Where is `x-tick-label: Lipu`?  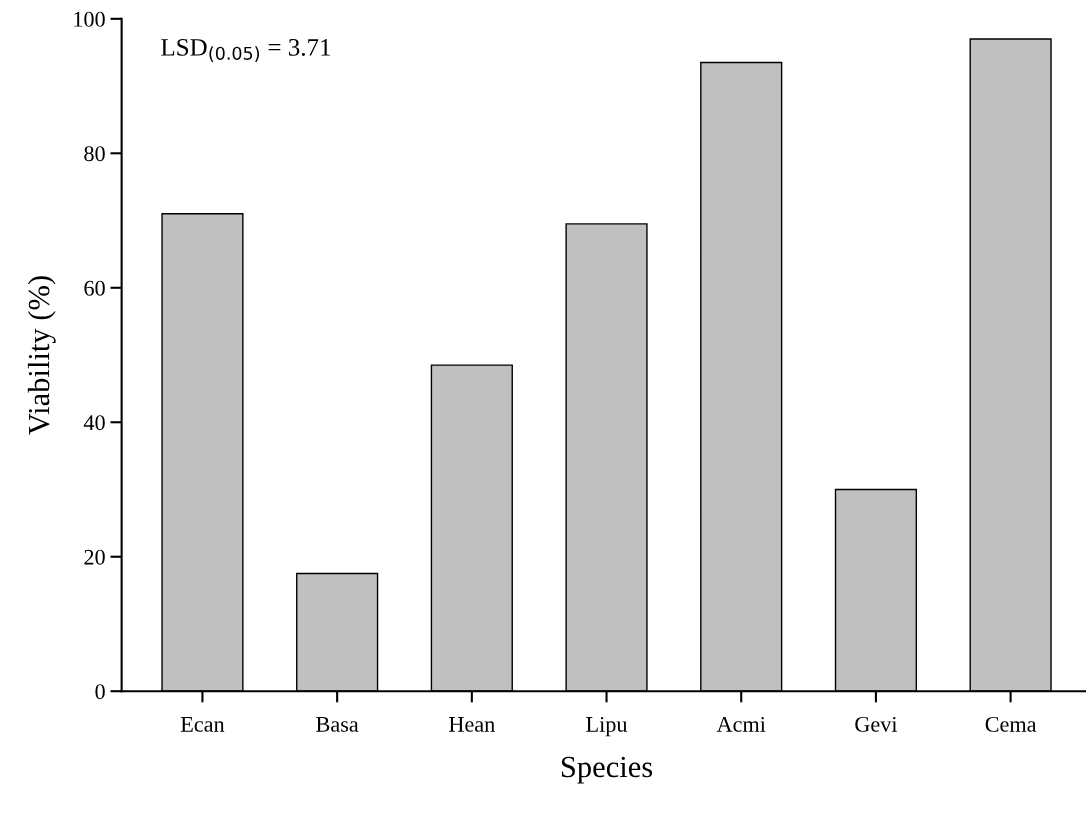 x-tick-label: Lipu is located at coordinates (607, 726).